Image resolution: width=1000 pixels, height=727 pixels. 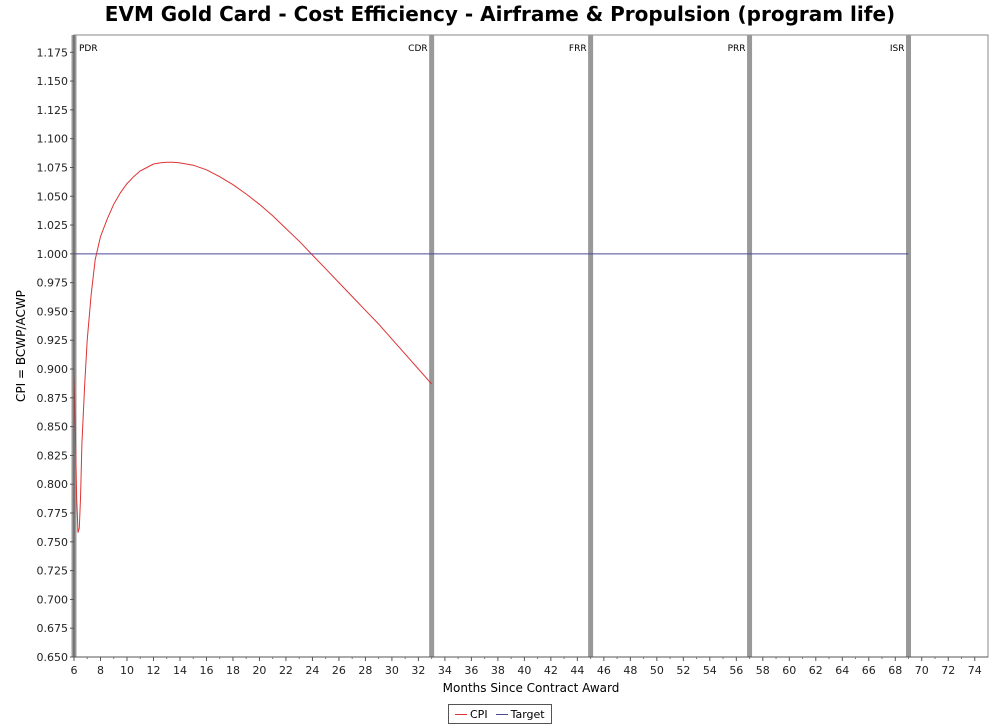 I want to click on y-tick-label: 0.800, so click(x=53, y=484).